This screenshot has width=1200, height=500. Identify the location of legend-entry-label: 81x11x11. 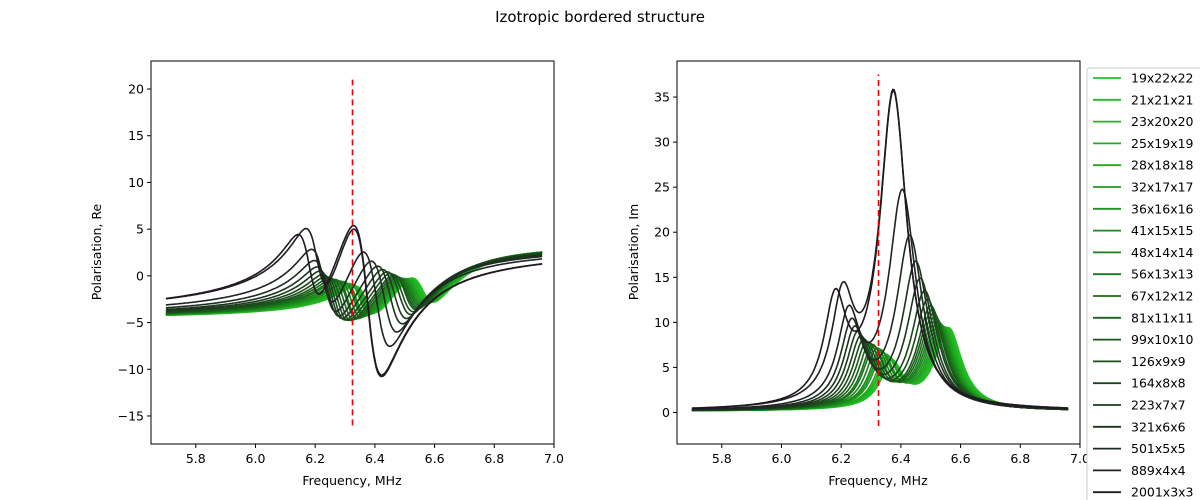
(1162, 317).